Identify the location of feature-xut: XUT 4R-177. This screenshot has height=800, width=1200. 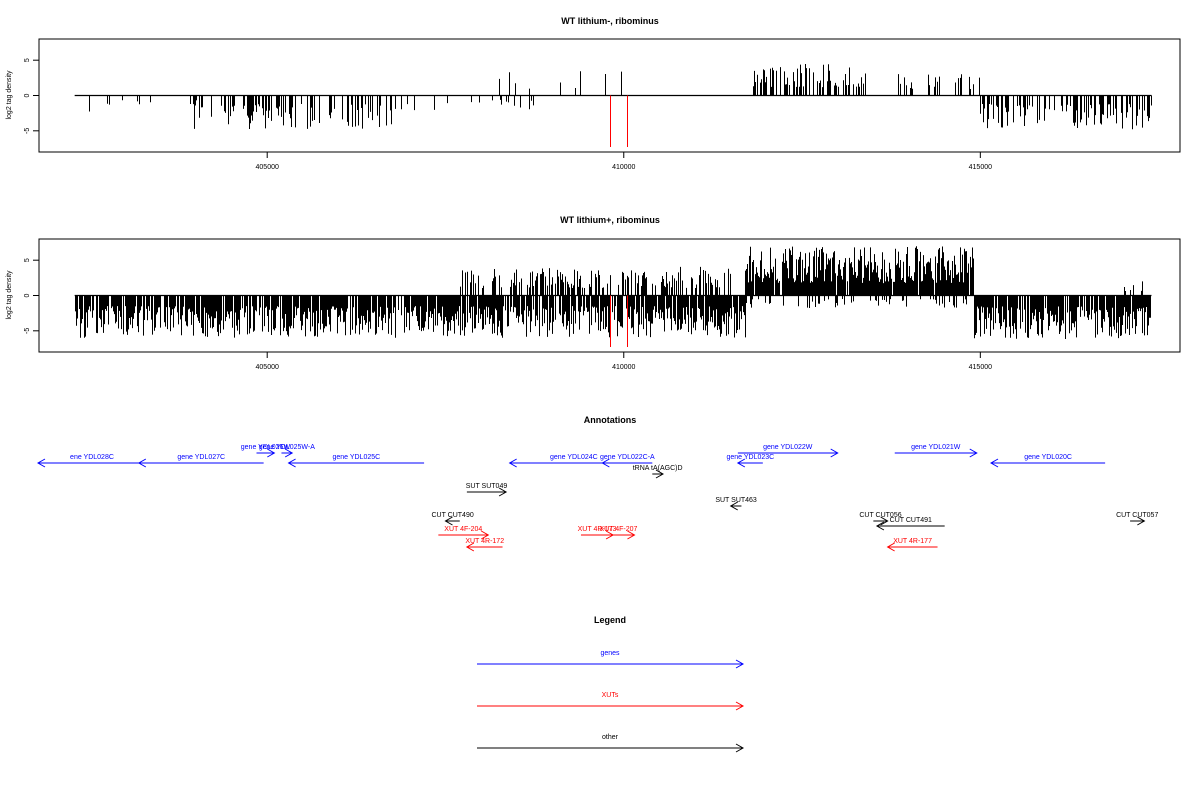
(912, 545).